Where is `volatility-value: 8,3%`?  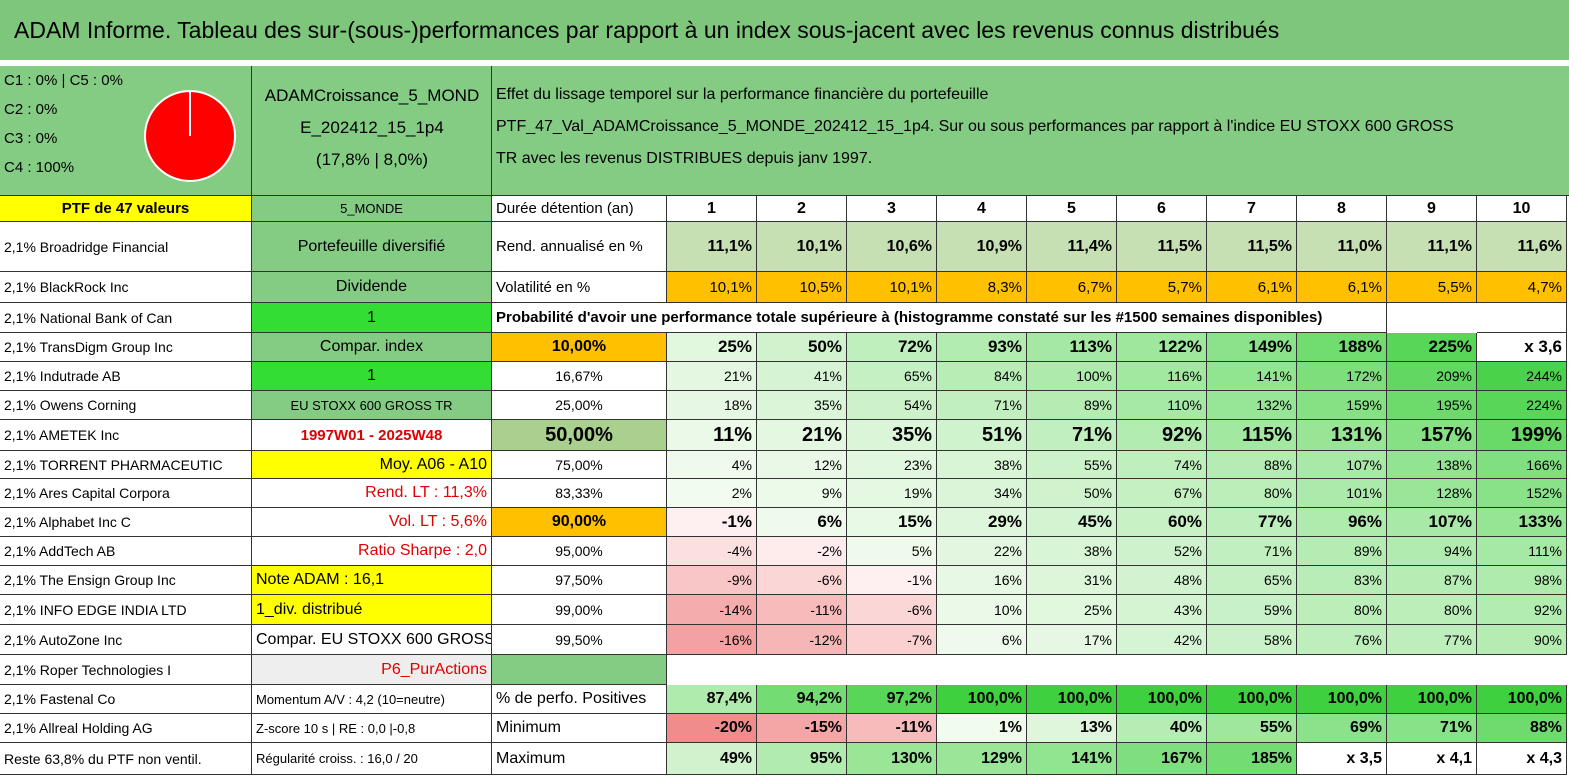 volatility-value: 8,3% is located at coordinates (982, 287).